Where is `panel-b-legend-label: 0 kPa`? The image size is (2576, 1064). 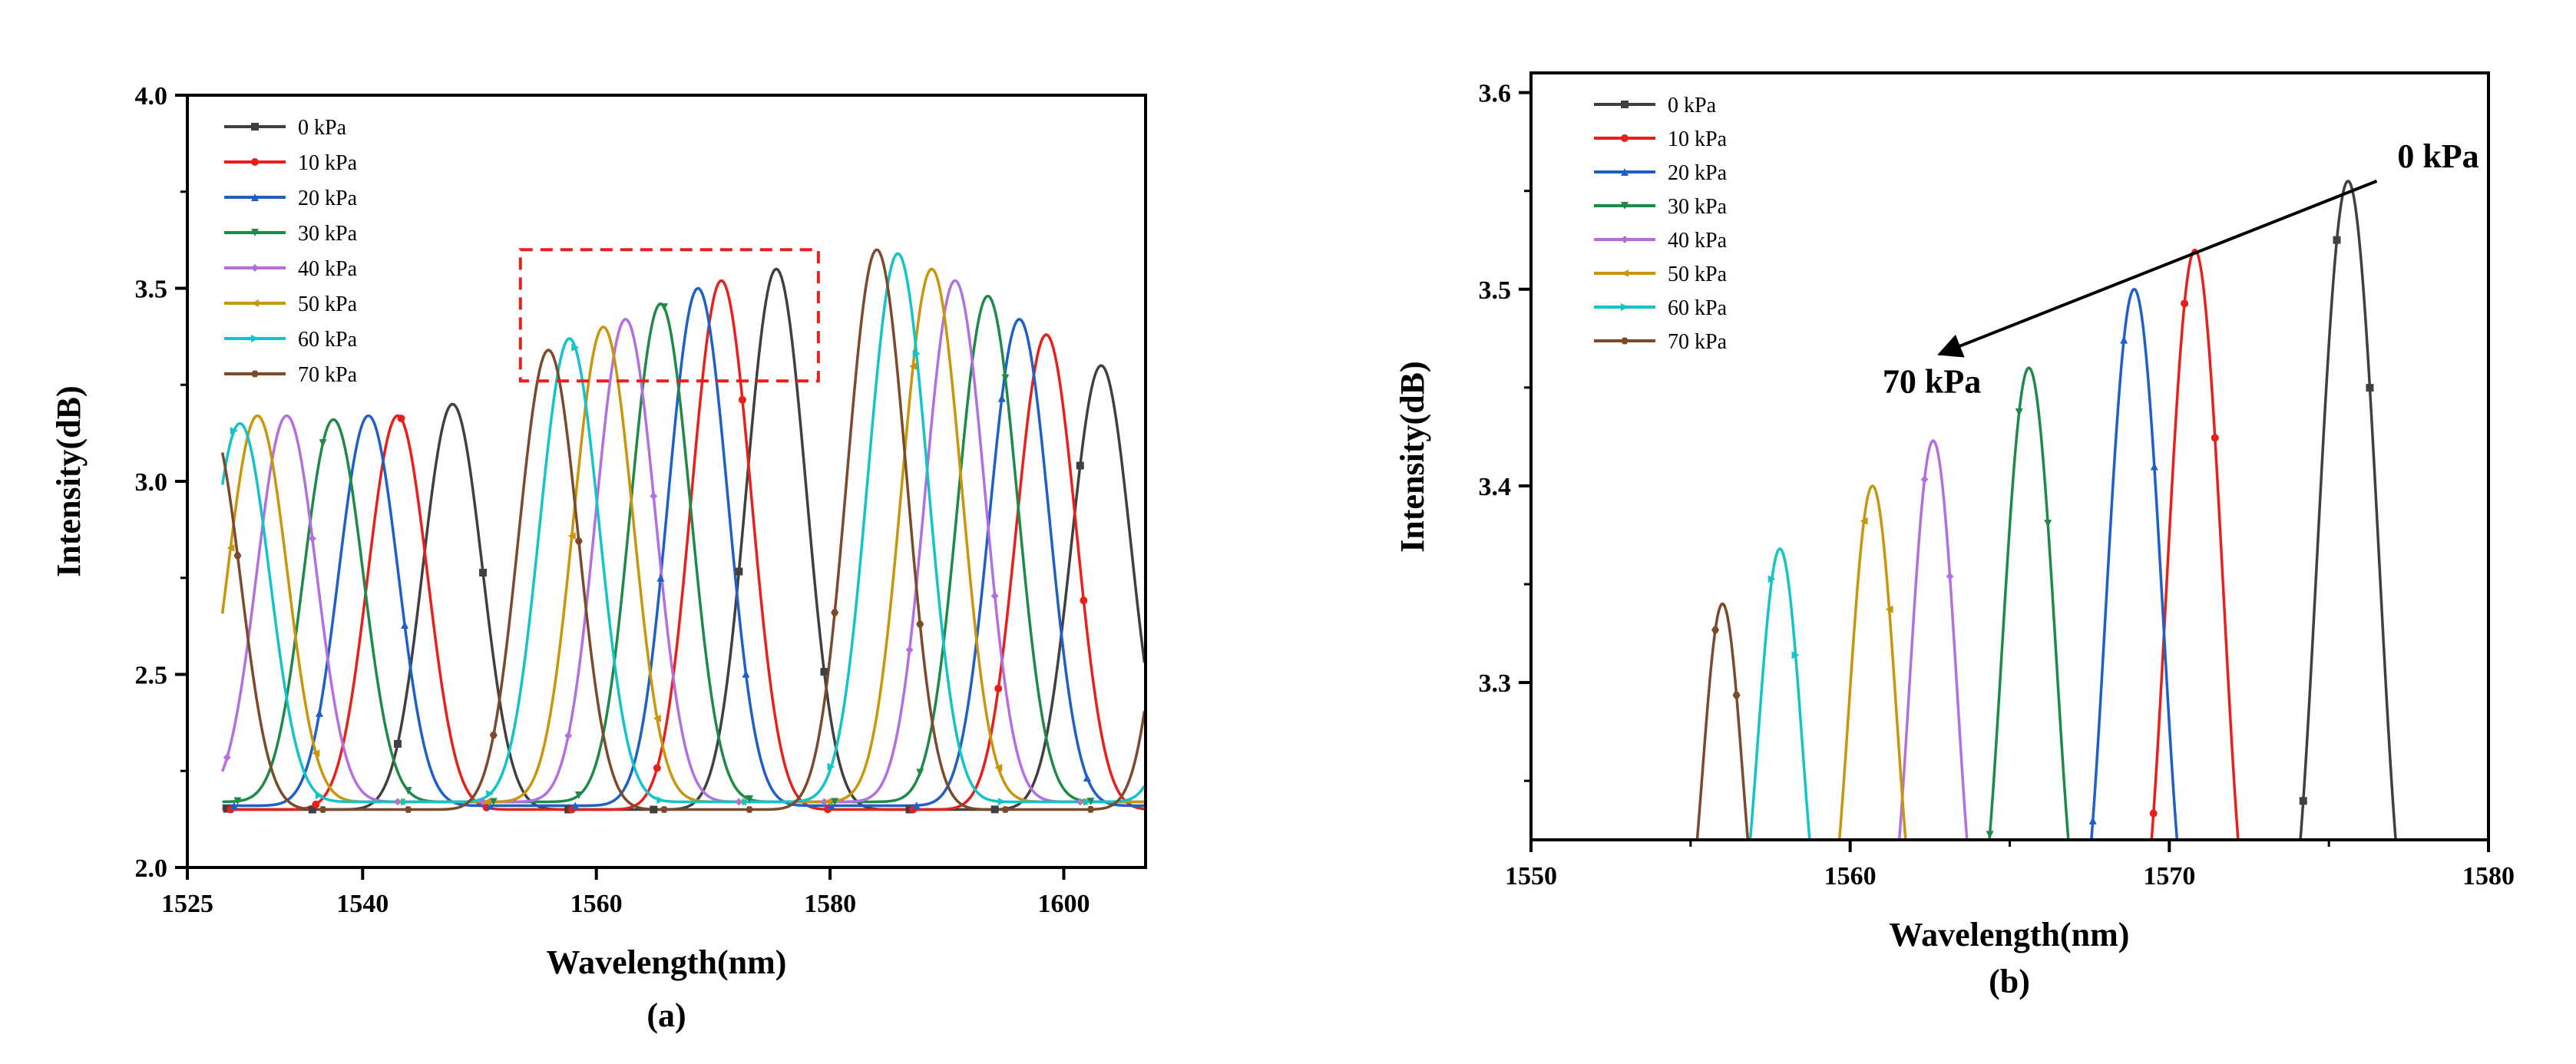 panel-b-legend-label: 0 kPa is located at coordinates (1693, 105).